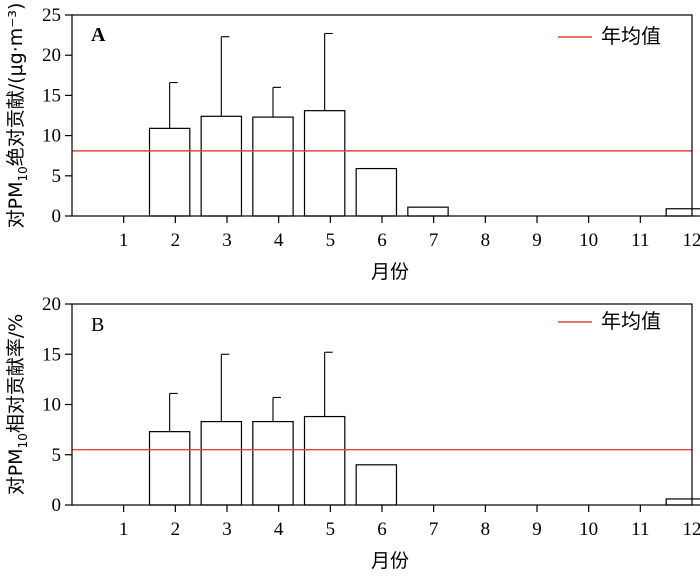 Image resolution: width=700 pixels, height=577 pixels. What do you see at coordinates (97, 325) in the screenshot?
I see `panel-letter: B` at bounding box center [97, 325].